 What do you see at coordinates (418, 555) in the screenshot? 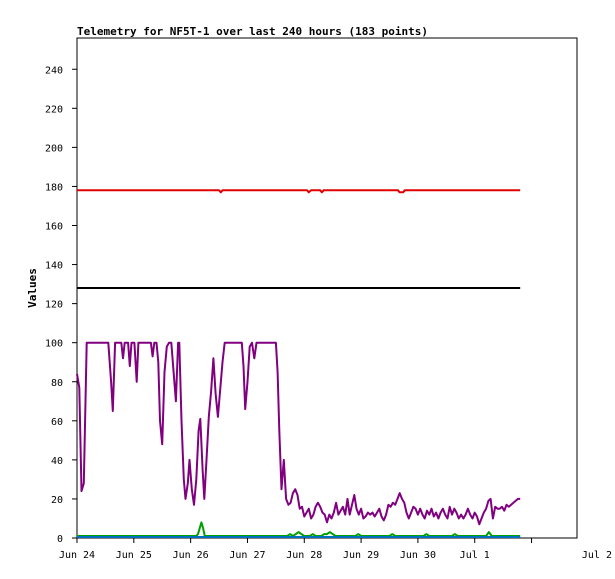
I see `x-tick-label: Jun 30` at bounding box center [418, 555].